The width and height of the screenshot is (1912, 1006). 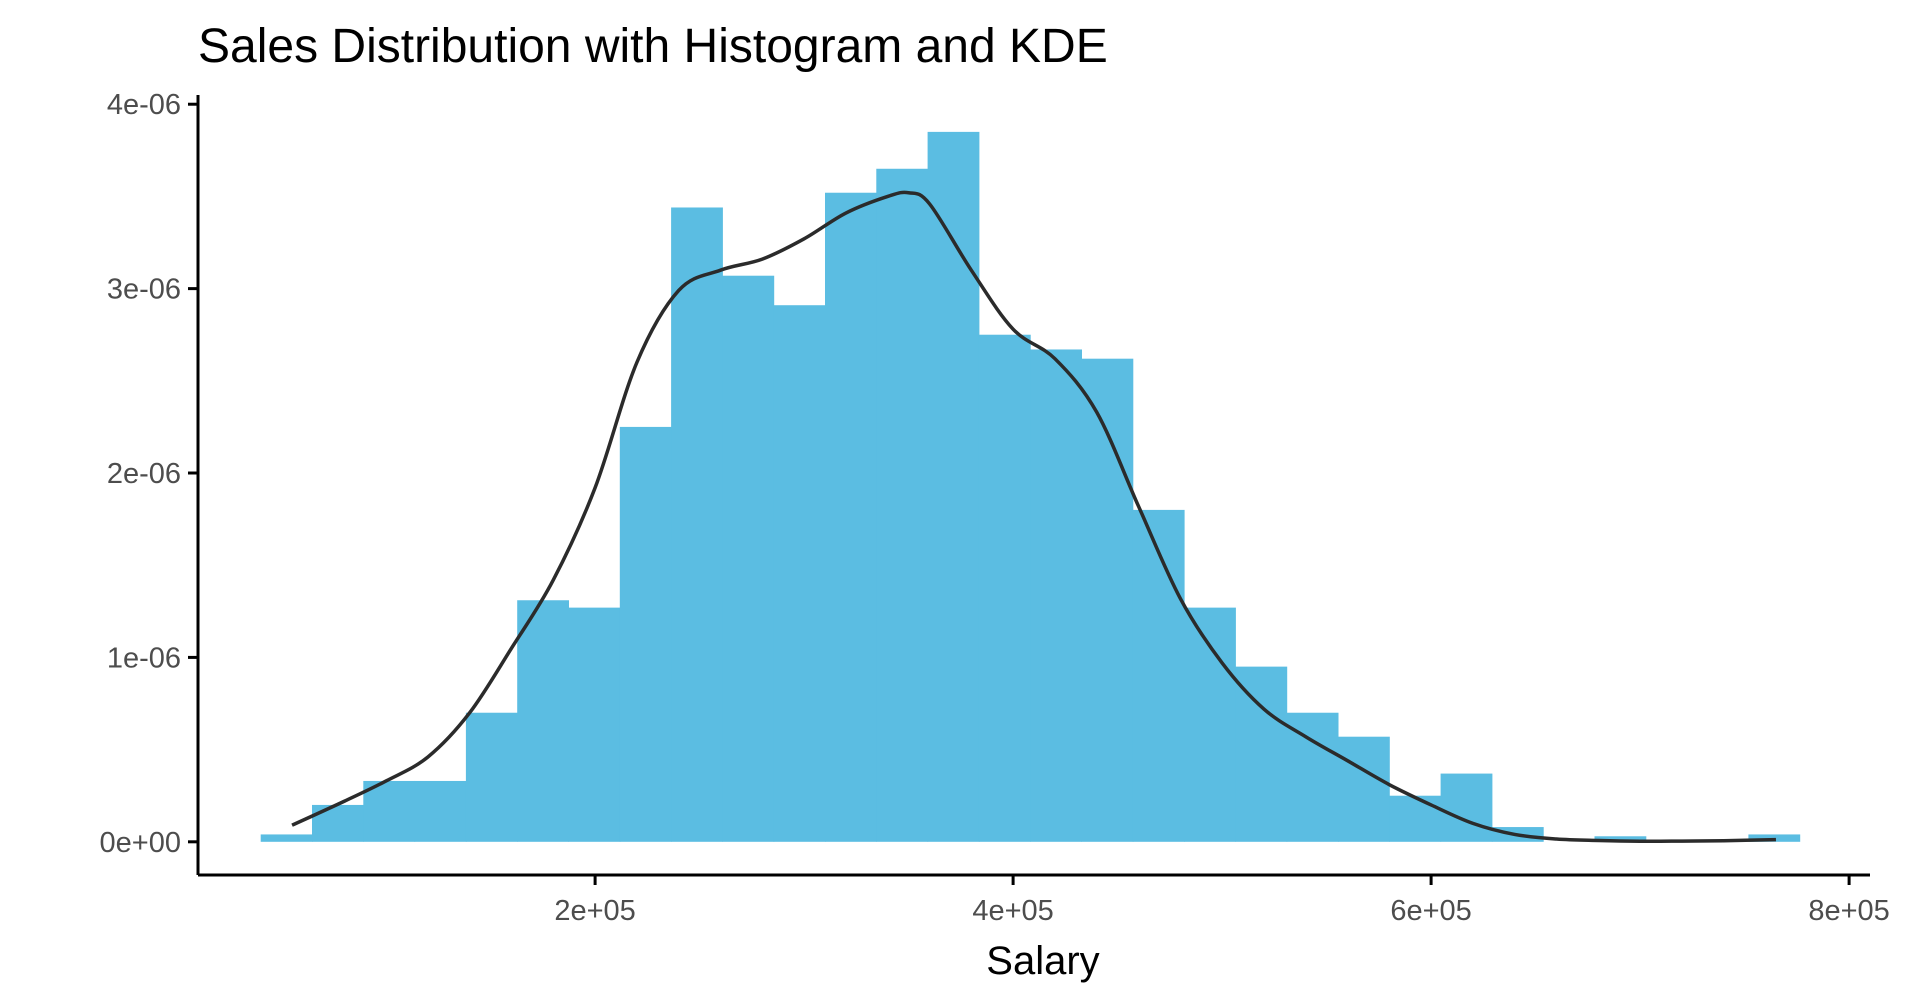 What do you see at coordinates (1042, 961) in the screenshot?
I see `x-axis-title: Salary` at bounding box center [1042, 961].